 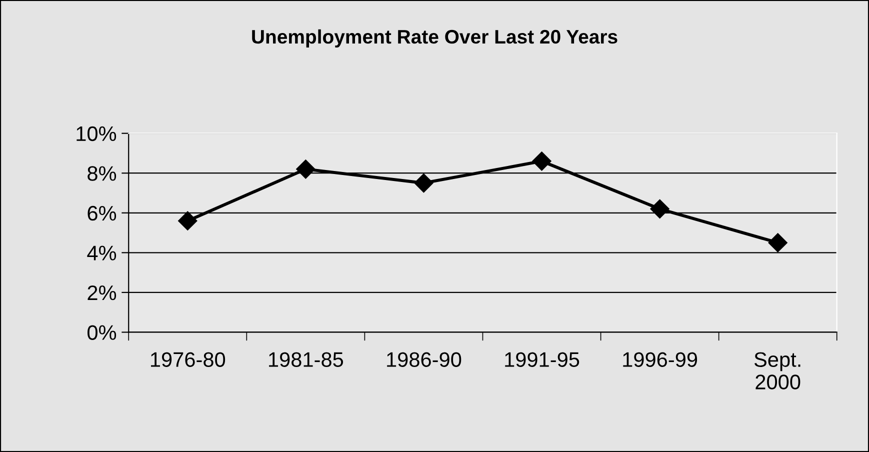 What do you see at coordinates (435, 38) in the screenshot?
I see `chart-title: Unemployment Rate Over Last 20 Years` at bounding box center [435, 38].